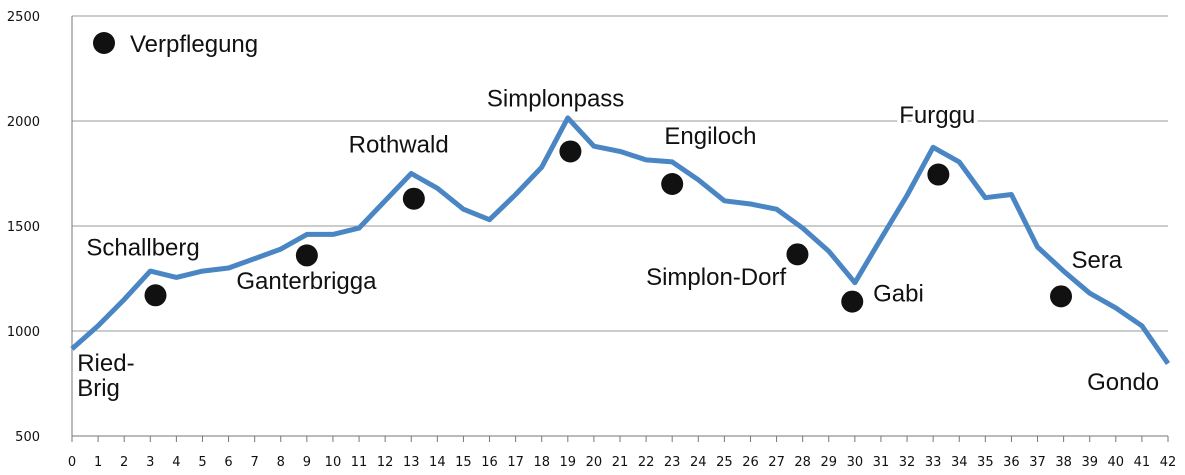  What do you see at coordinates (937, 115) in the screenshot?
I see `place-label: Furggu` at bounding box center [937, 115].